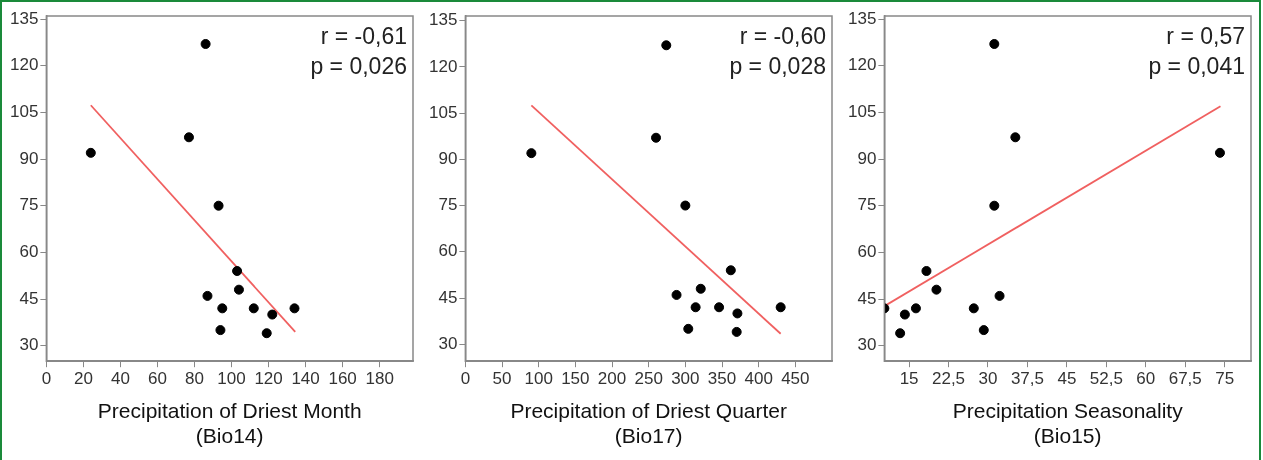 The height and width of the screenshot is (460, 1263). Describe the element at coordinates (575, 379) in the screenshot. I see `x-tick-label: 150` at that location.